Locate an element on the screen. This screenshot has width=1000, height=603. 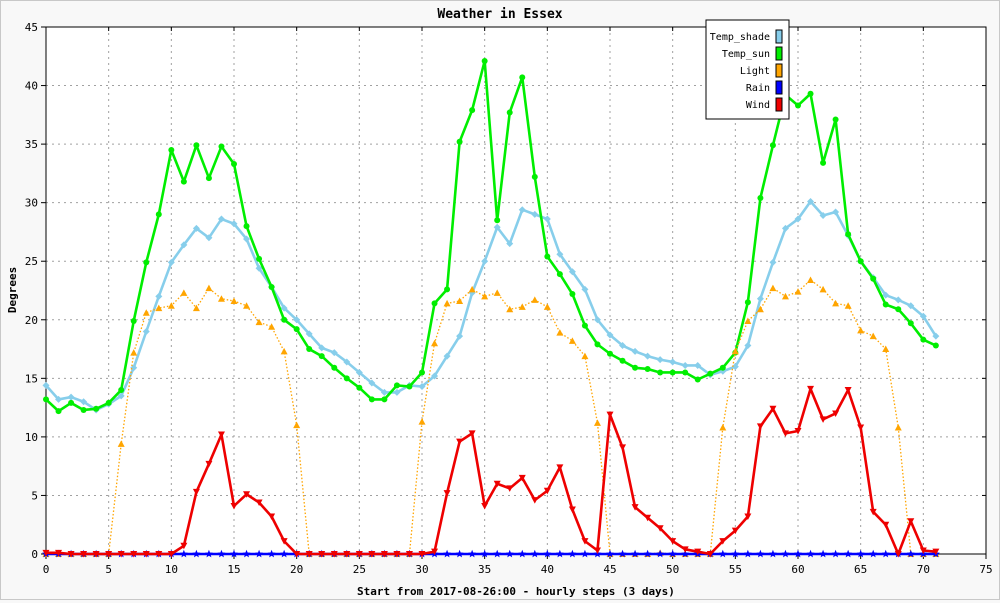
x-tick-label: 10 is located at coordinates (171, 569).